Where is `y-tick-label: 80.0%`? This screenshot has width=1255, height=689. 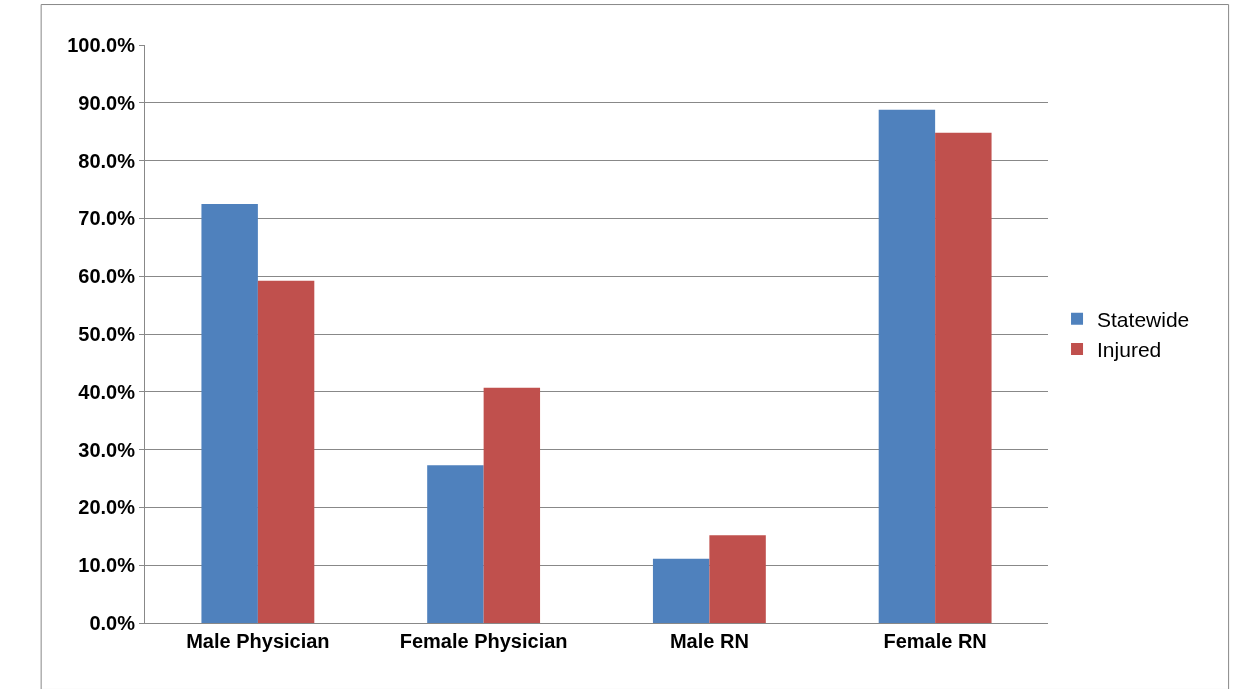
y-tick-label: 80.0% is located at coordinates (107, 160).